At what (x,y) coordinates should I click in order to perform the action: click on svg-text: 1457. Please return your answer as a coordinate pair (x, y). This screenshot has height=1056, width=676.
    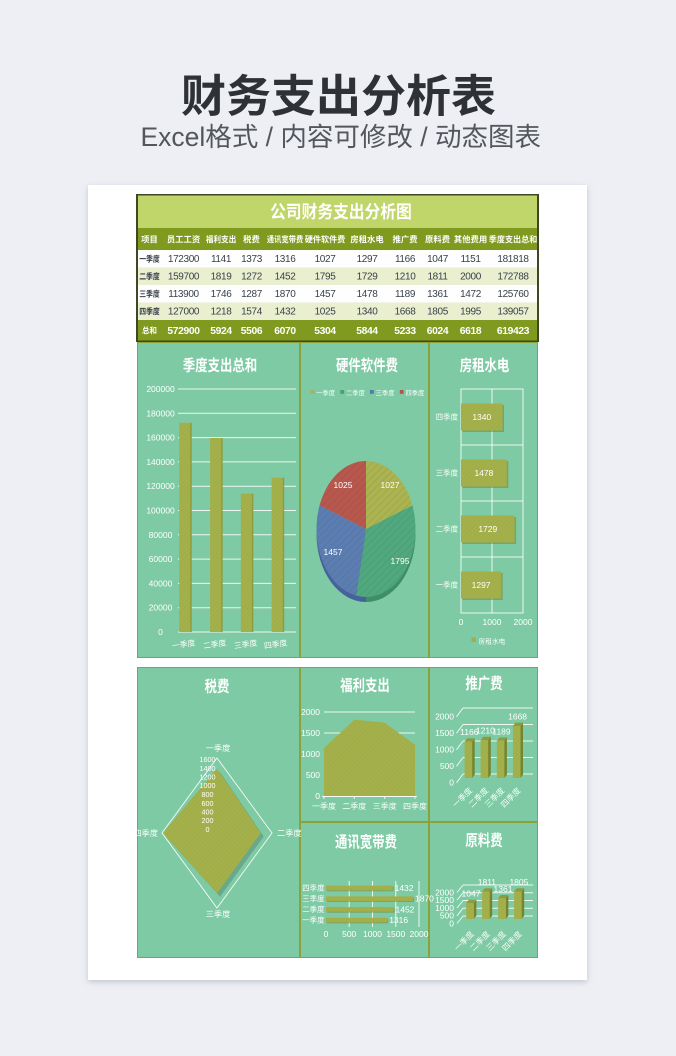
    Looking at the image, I should click on (333, 552).